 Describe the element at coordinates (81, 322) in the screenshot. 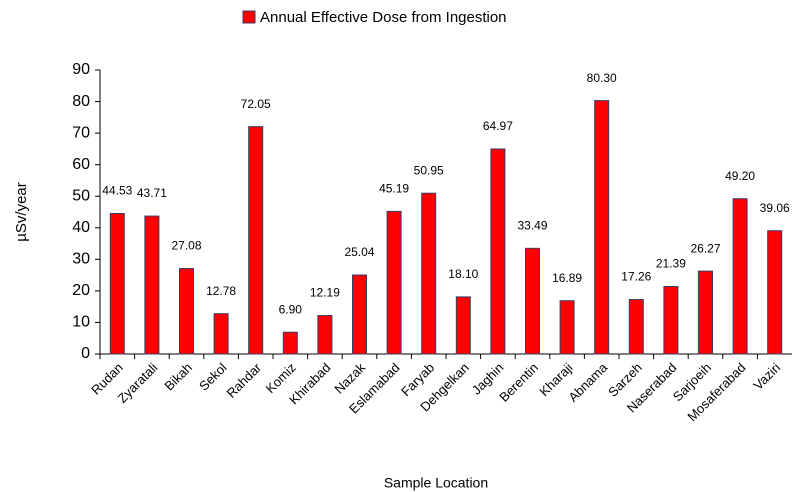

I see `y-tick-label: 10` at that location.